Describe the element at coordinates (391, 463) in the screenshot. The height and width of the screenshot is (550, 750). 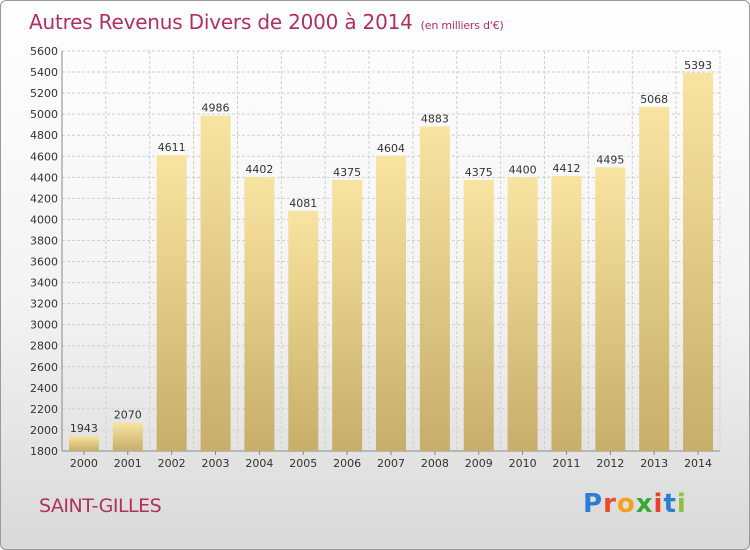
I see `x-tick-label: 2007` at that location.